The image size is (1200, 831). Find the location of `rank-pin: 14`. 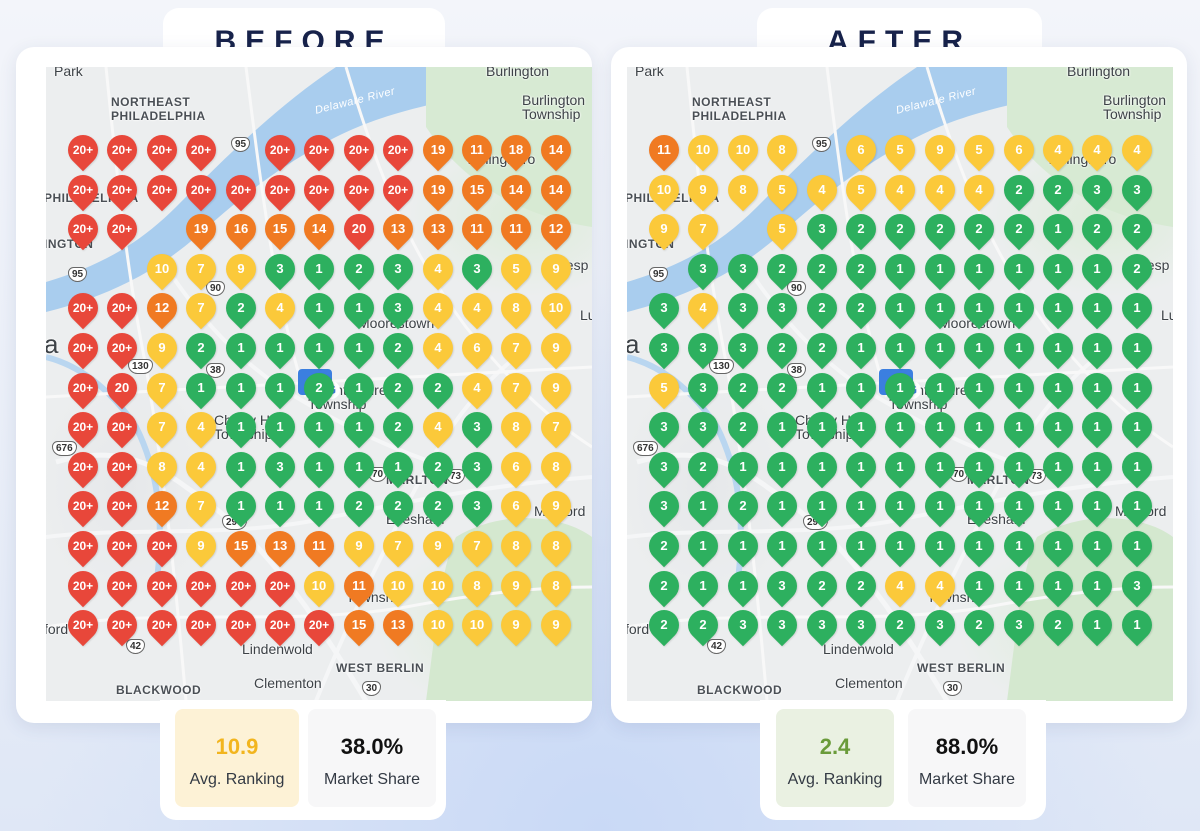

rank-pin: 14 is located at coordinates (516, 189).